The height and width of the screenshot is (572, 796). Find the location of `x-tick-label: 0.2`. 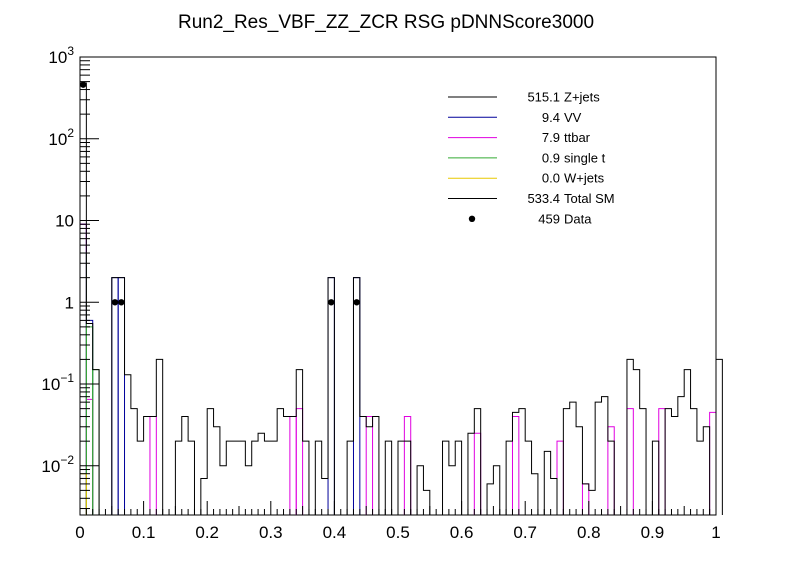

x-tick-label: 0.2 is located at coordinates (207, 532).